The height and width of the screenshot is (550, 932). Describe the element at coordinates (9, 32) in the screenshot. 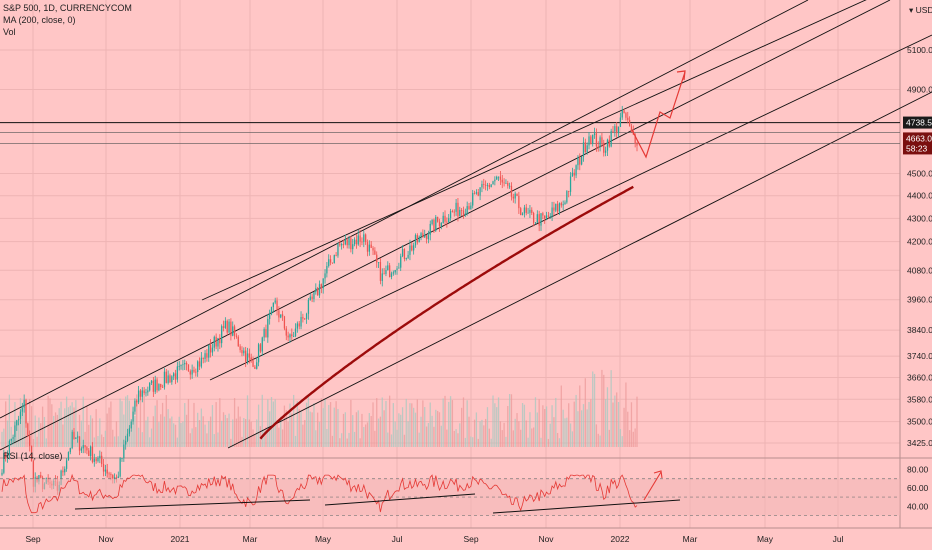

I see `vol-legend: Vol` at that location.